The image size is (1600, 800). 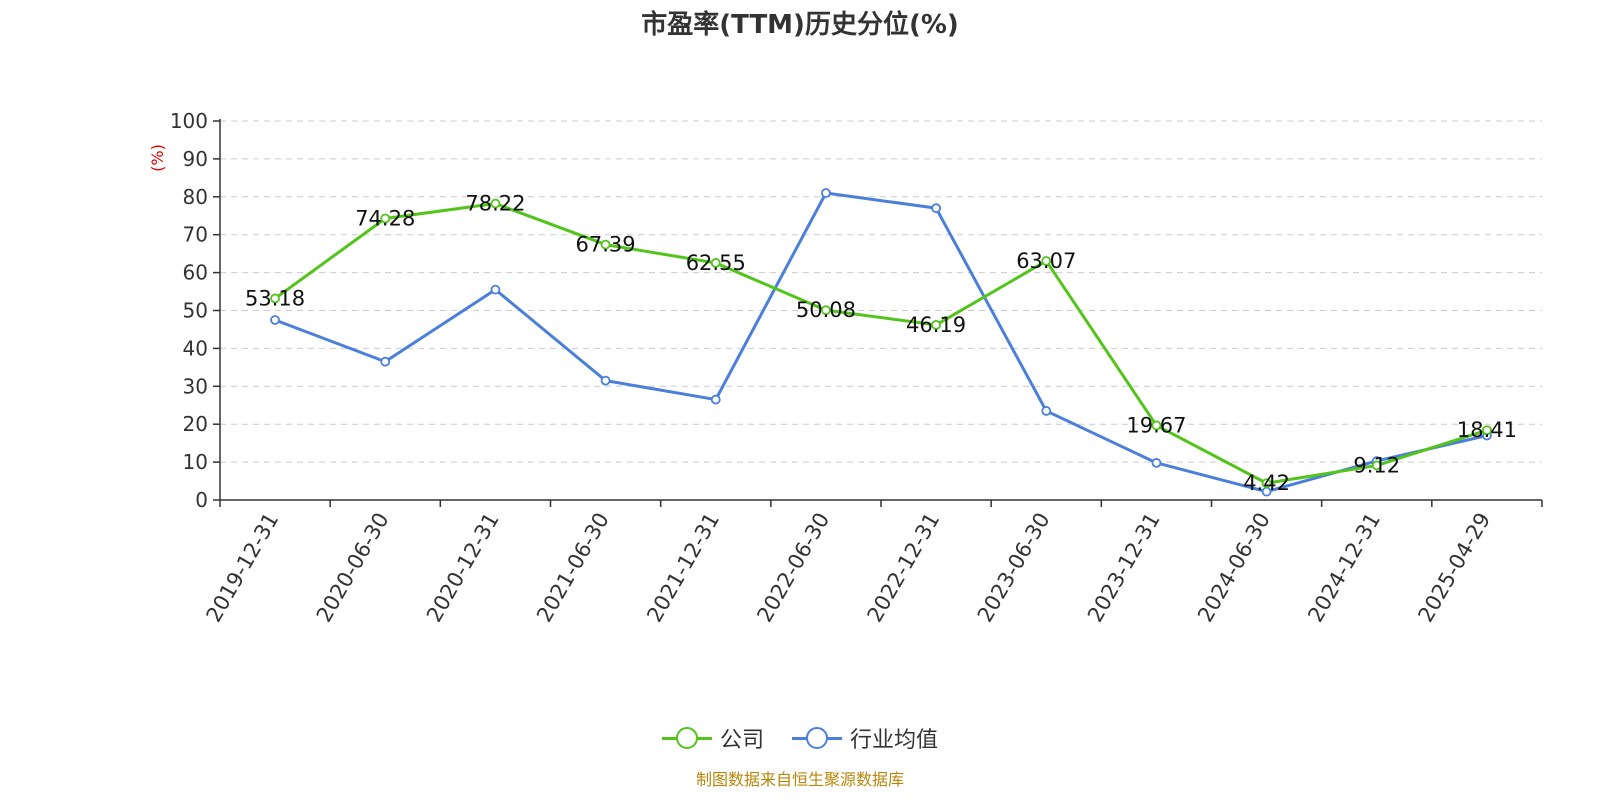 I want to click on data-label: 62.55, so click(x=716, y=263).